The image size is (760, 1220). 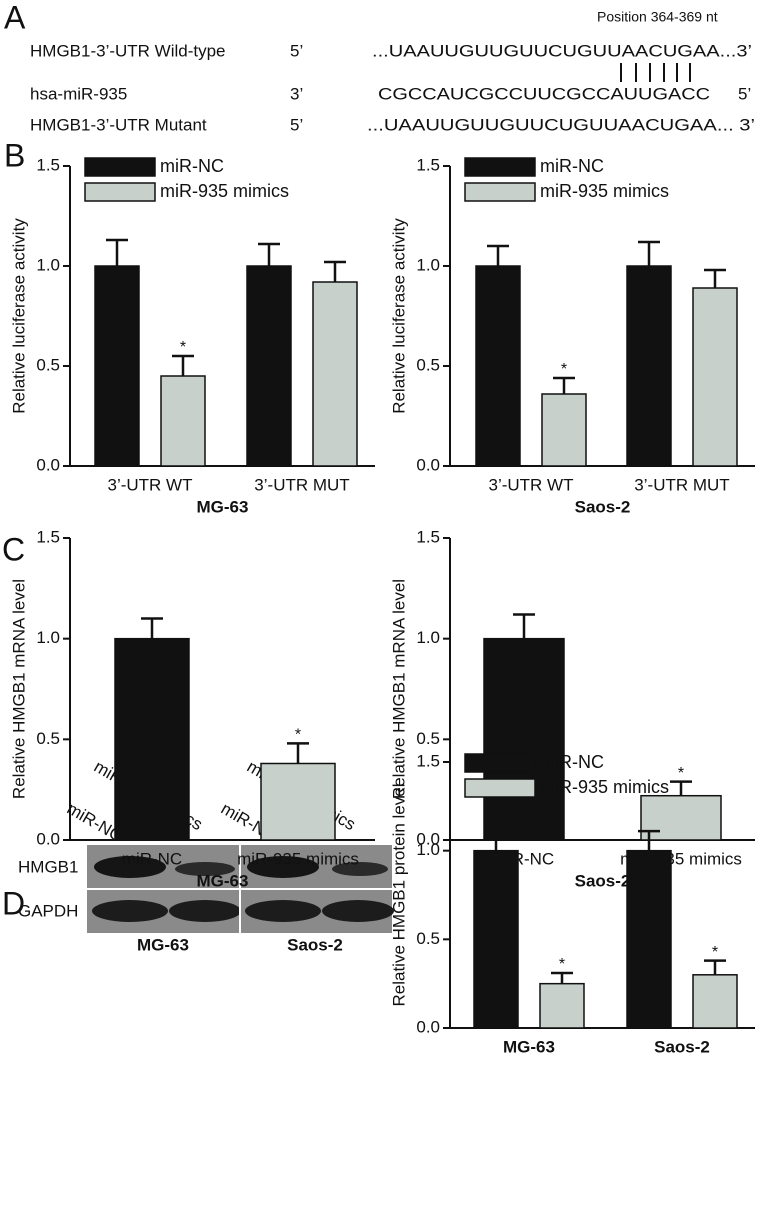 I want to click on panel-label: A, so click(x=15, y=17).